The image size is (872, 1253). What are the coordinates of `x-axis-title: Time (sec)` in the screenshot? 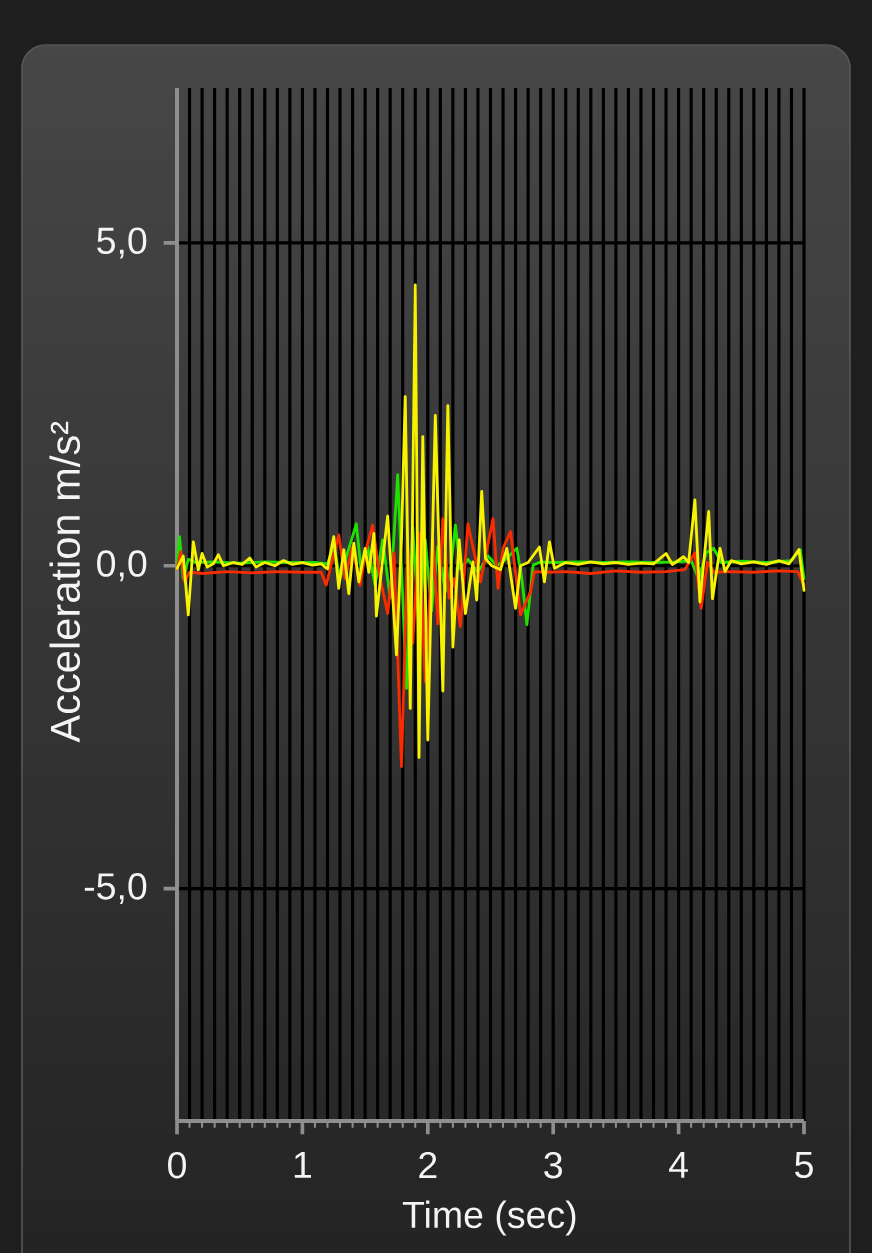 It's located at (489, 1218).